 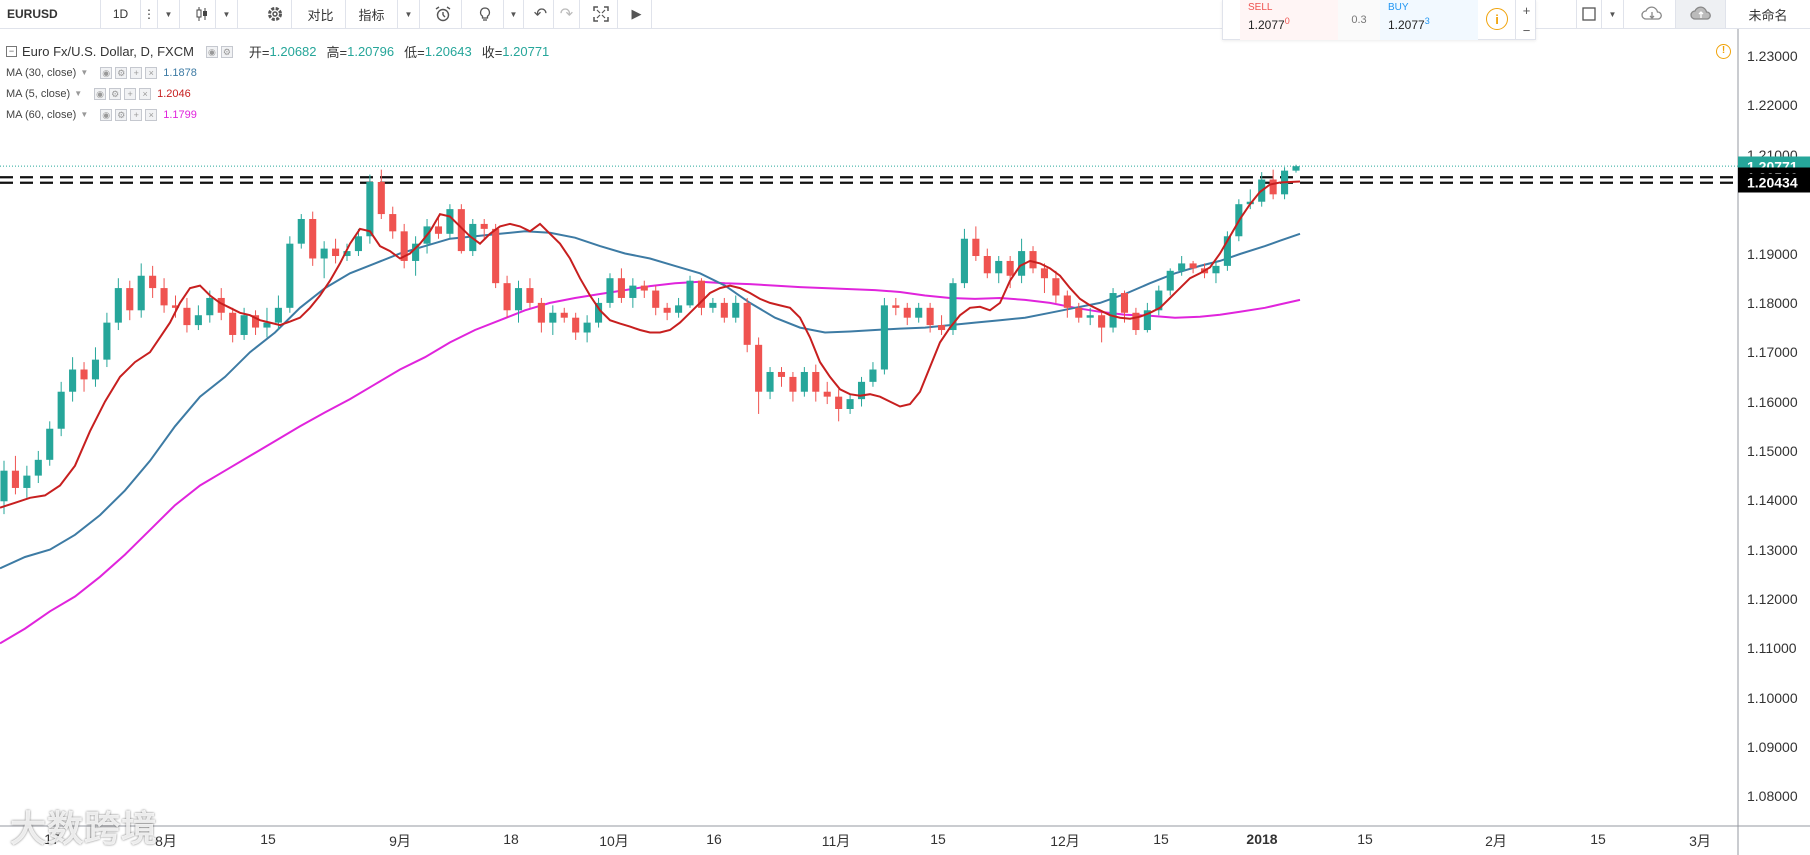 I want to click on cloud-download-icon, so click(x=1652, y=14).